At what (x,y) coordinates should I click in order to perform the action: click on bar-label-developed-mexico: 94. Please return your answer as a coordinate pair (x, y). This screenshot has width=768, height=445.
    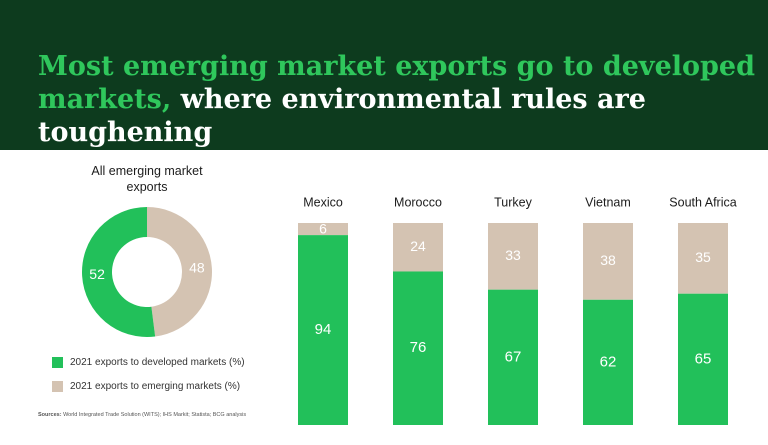
    Looking at the image, I should click on (323, 329).